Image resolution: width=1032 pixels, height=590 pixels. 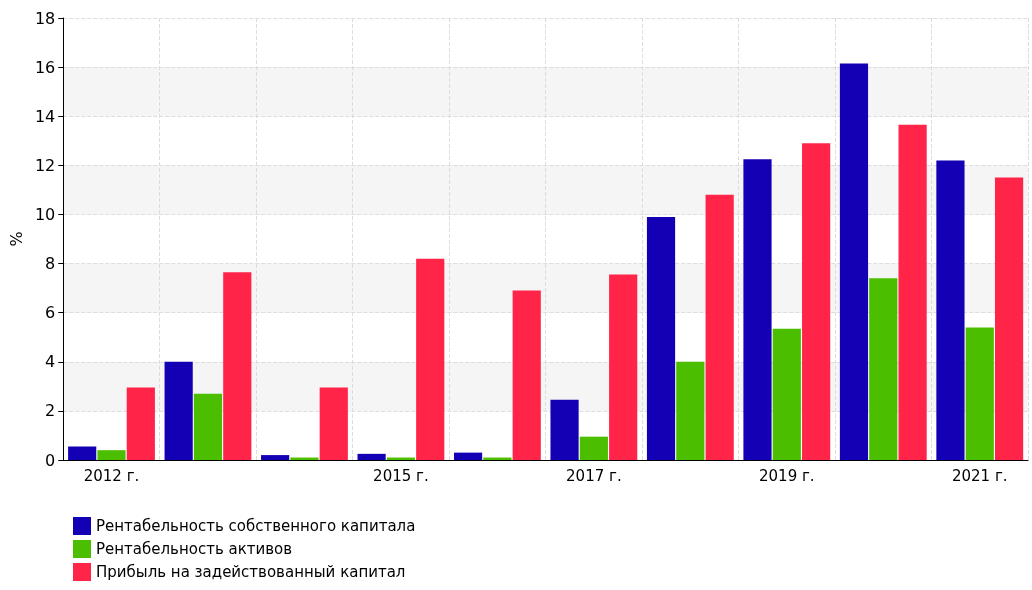 What do you see at coordinates (256, 526) in the screenshot?
I see `legend-label: Рентабельность собственного капитала` at bounding box center [256, 526].